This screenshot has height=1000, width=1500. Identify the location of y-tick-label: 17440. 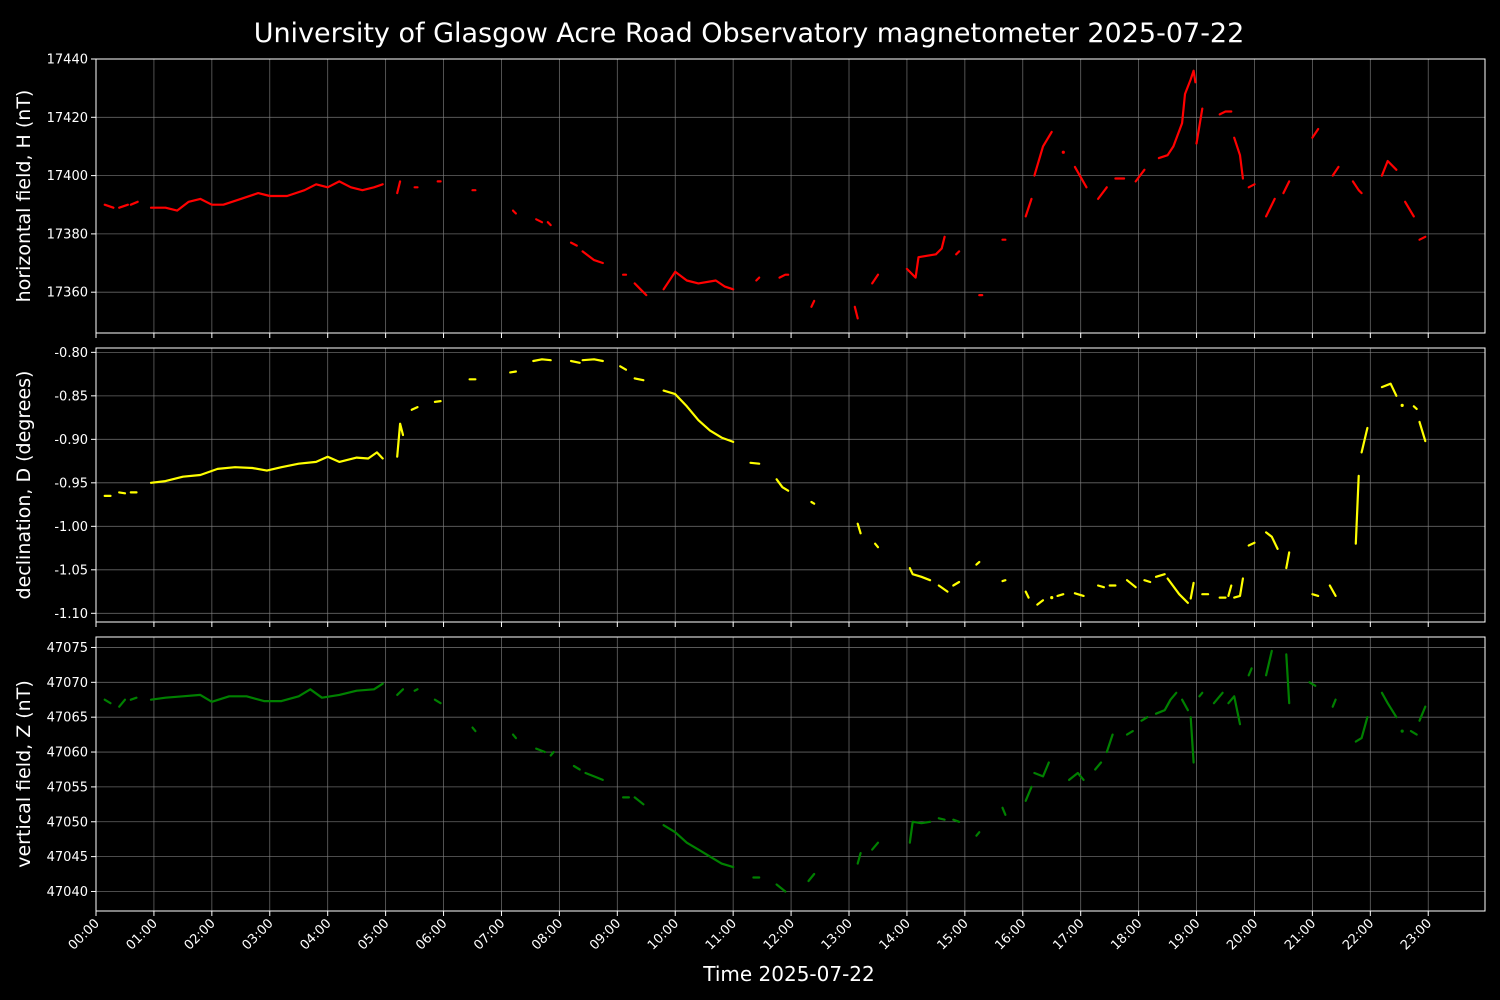
(67, 60).